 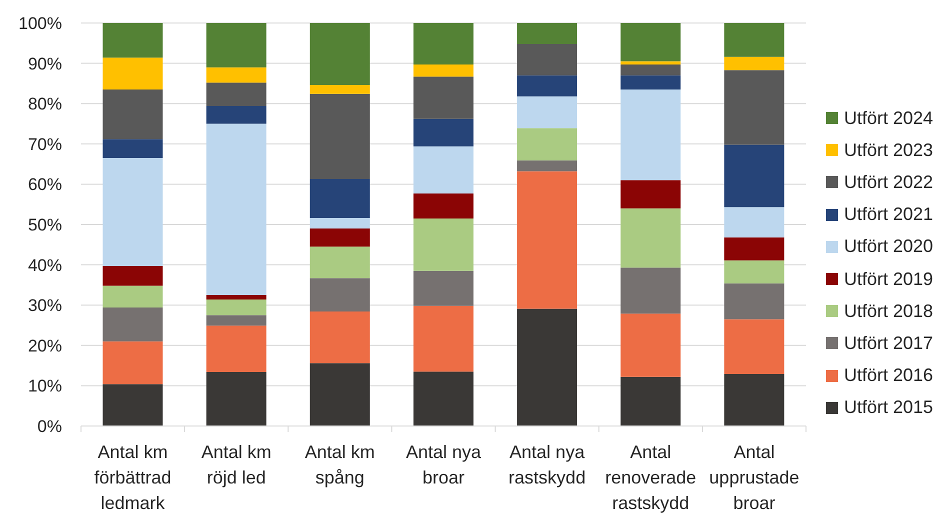 I want to click on legend-label: Utfört 2017, so click(x=889, y=343).